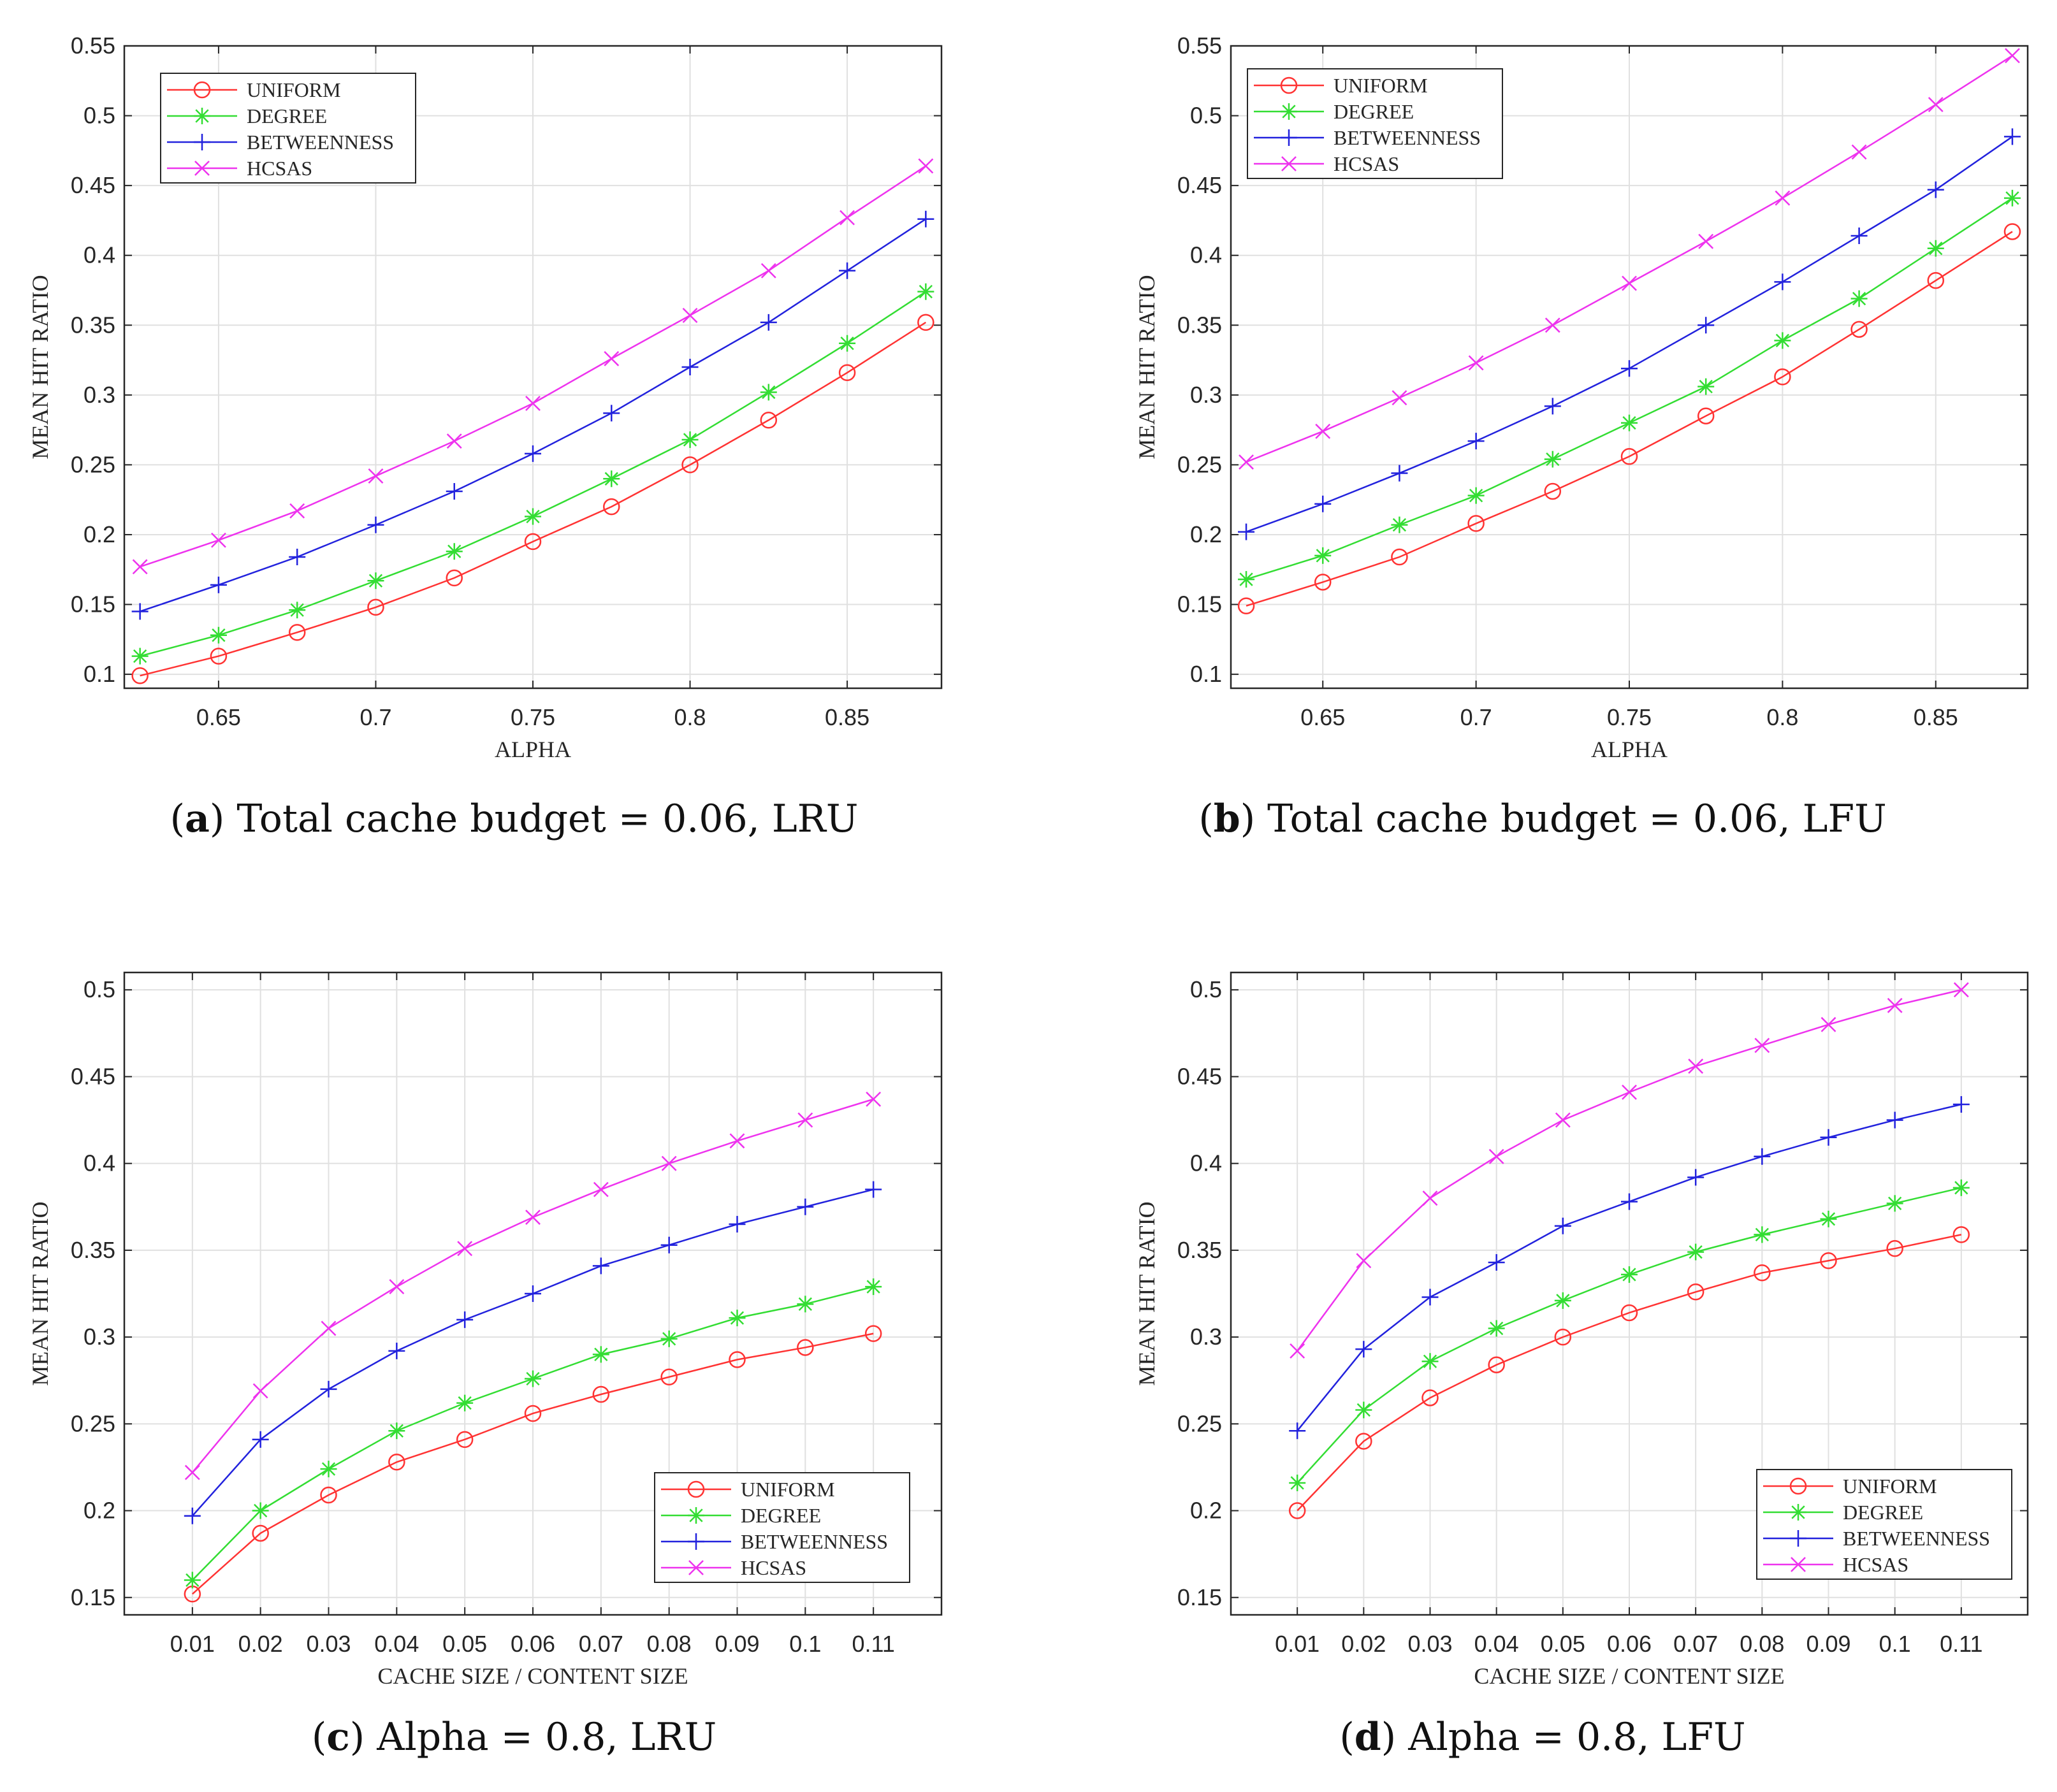  I want to click on x-tick-label: 0.09, so click(737, 1644).